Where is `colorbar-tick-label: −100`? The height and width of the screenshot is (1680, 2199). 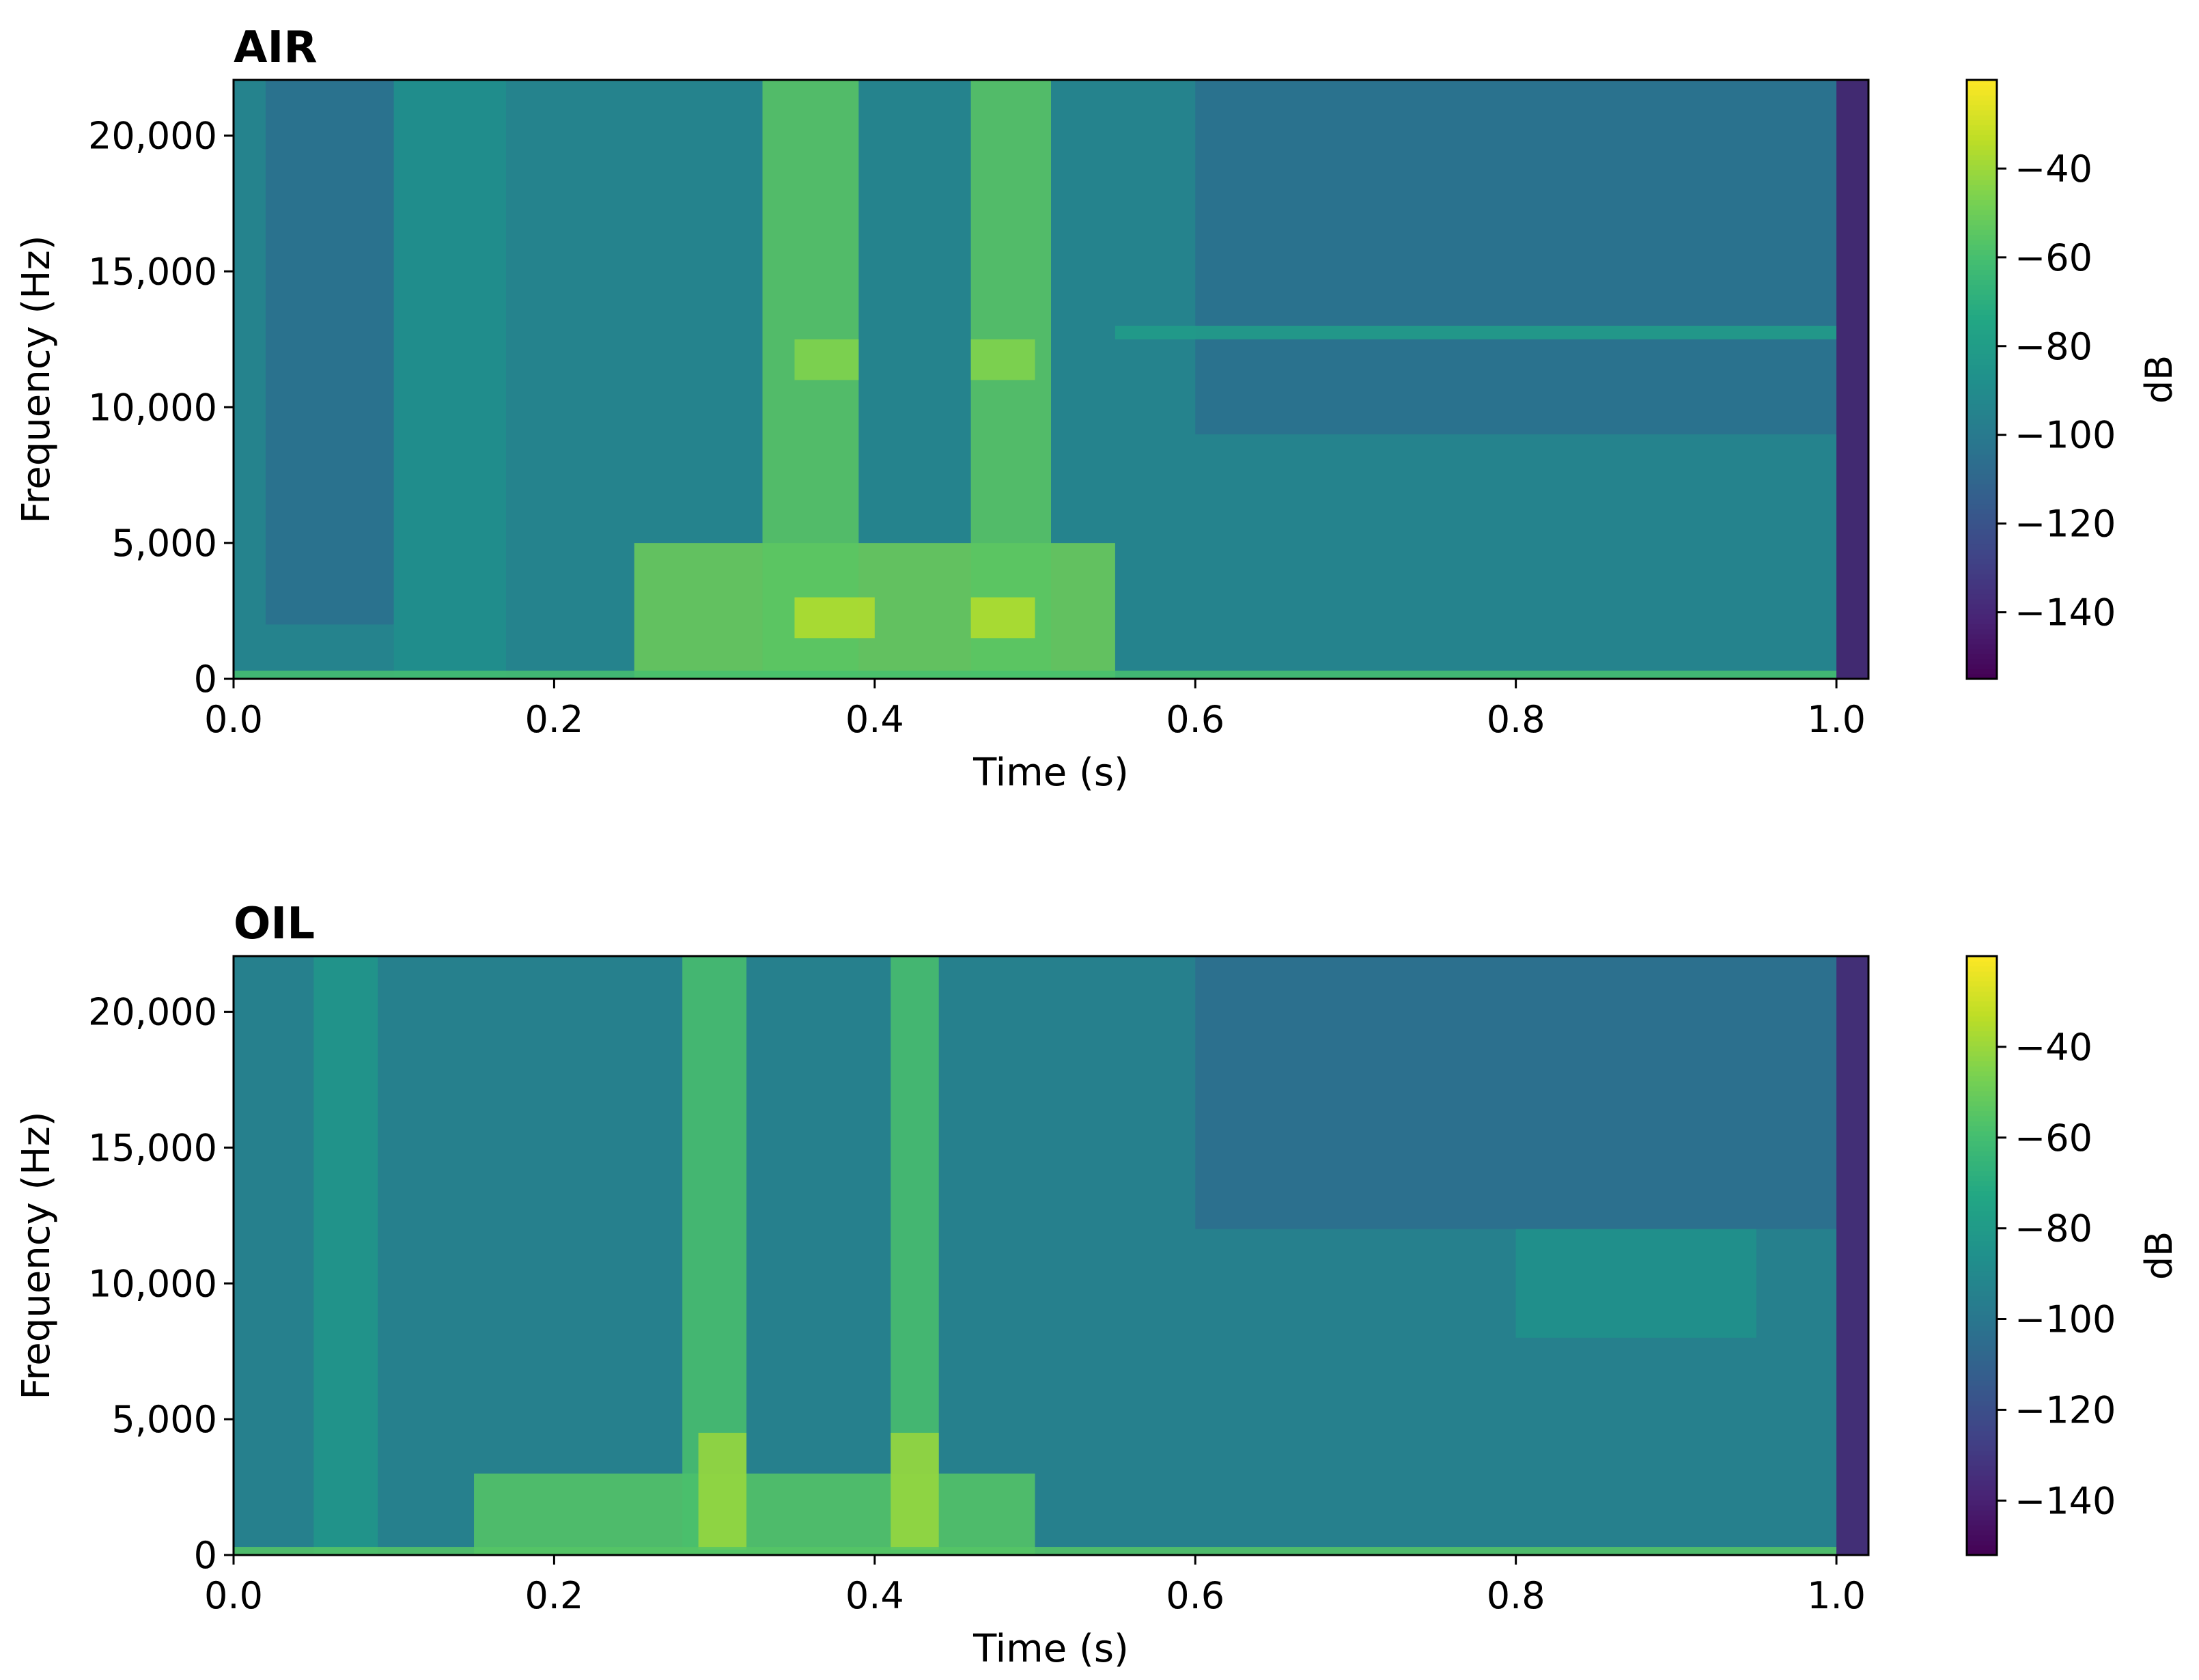
colorbar-tick-label: −100 is located at coordinates (2065, 1319).